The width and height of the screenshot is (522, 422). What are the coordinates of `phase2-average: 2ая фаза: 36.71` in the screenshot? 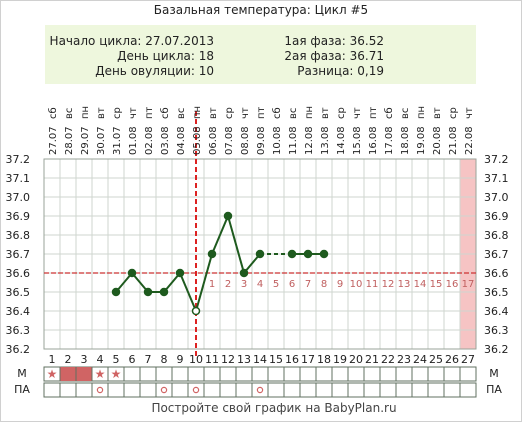 It's located at (334, 56).